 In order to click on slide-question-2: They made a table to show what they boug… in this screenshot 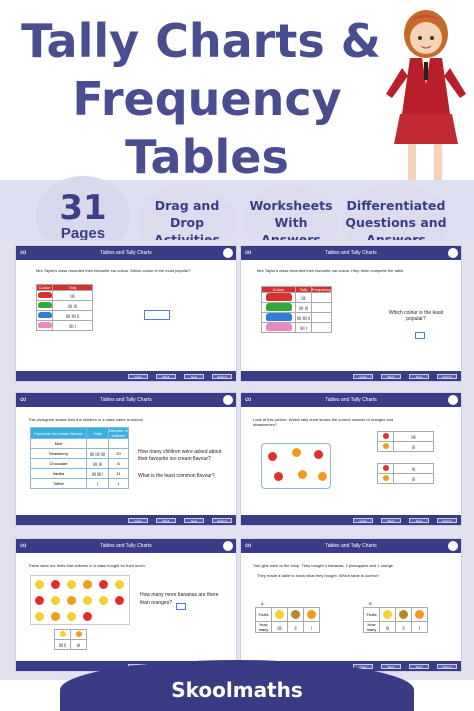, I will do `click(318, 575)`.